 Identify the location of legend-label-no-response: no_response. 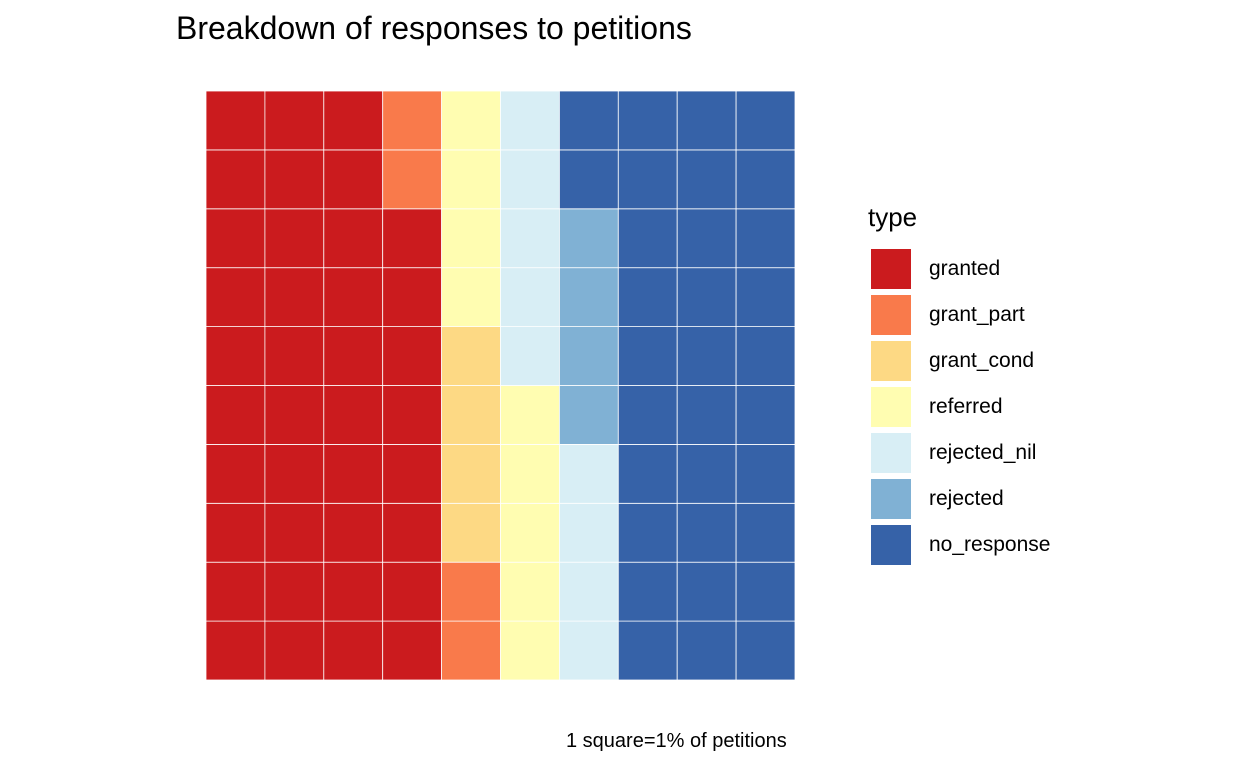
(990, 544).